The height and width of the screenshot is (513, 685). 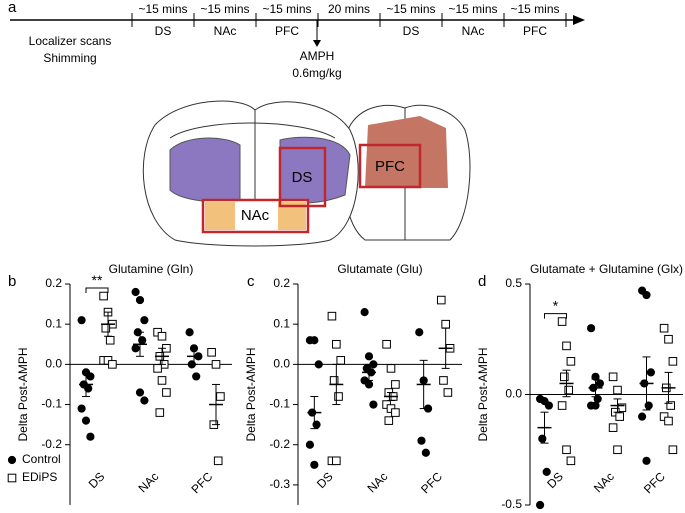 I want to click on chart-title: Glutamine (Gln), so click(x=151, y=269).